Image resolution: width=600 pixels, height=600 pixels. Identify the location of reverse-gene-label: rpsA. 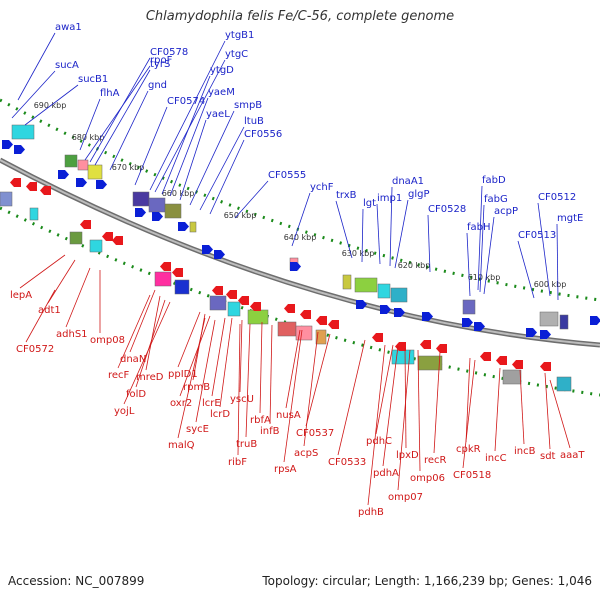
(285, 469).